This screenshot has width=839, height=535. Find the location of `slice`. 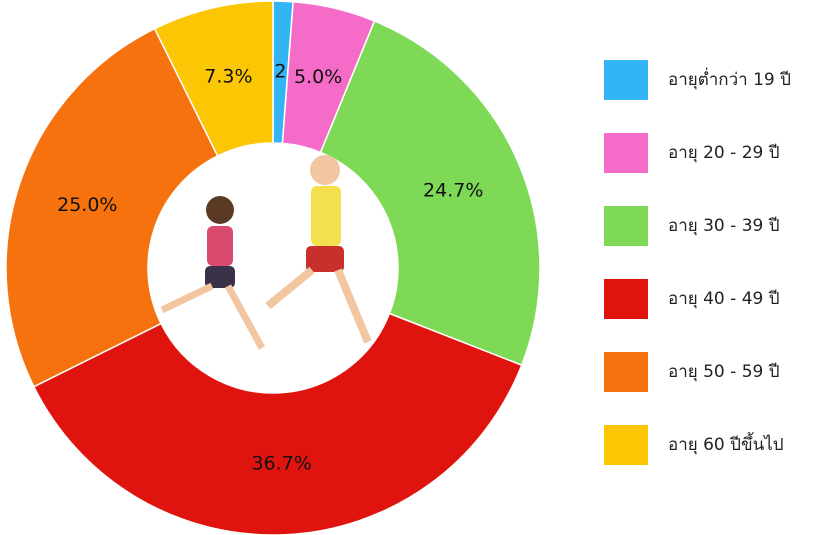

slice is located at coordinates (213, 78).